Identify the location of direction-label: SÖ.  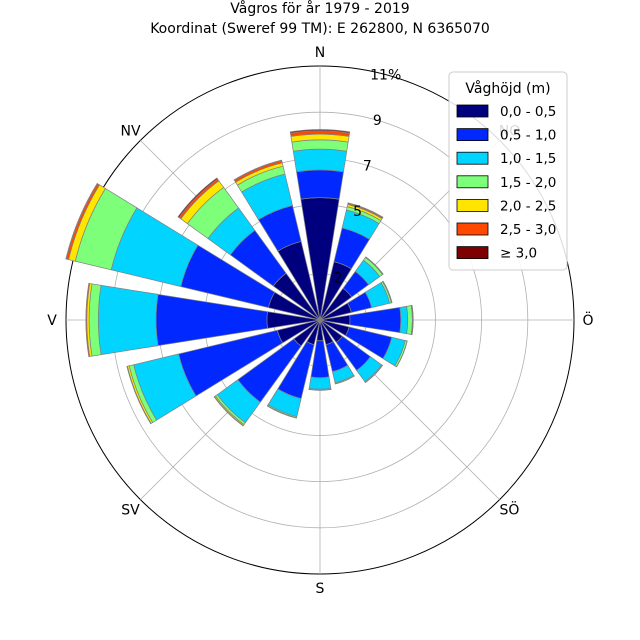
(510, 510).